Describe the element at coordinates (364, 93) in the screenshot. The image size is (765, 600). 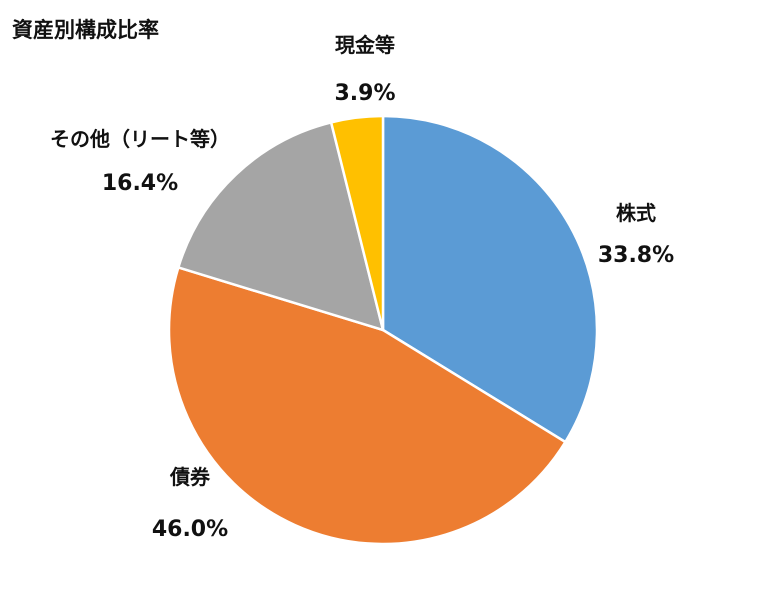
I see `slice-value-4: 3.9%` at that location.